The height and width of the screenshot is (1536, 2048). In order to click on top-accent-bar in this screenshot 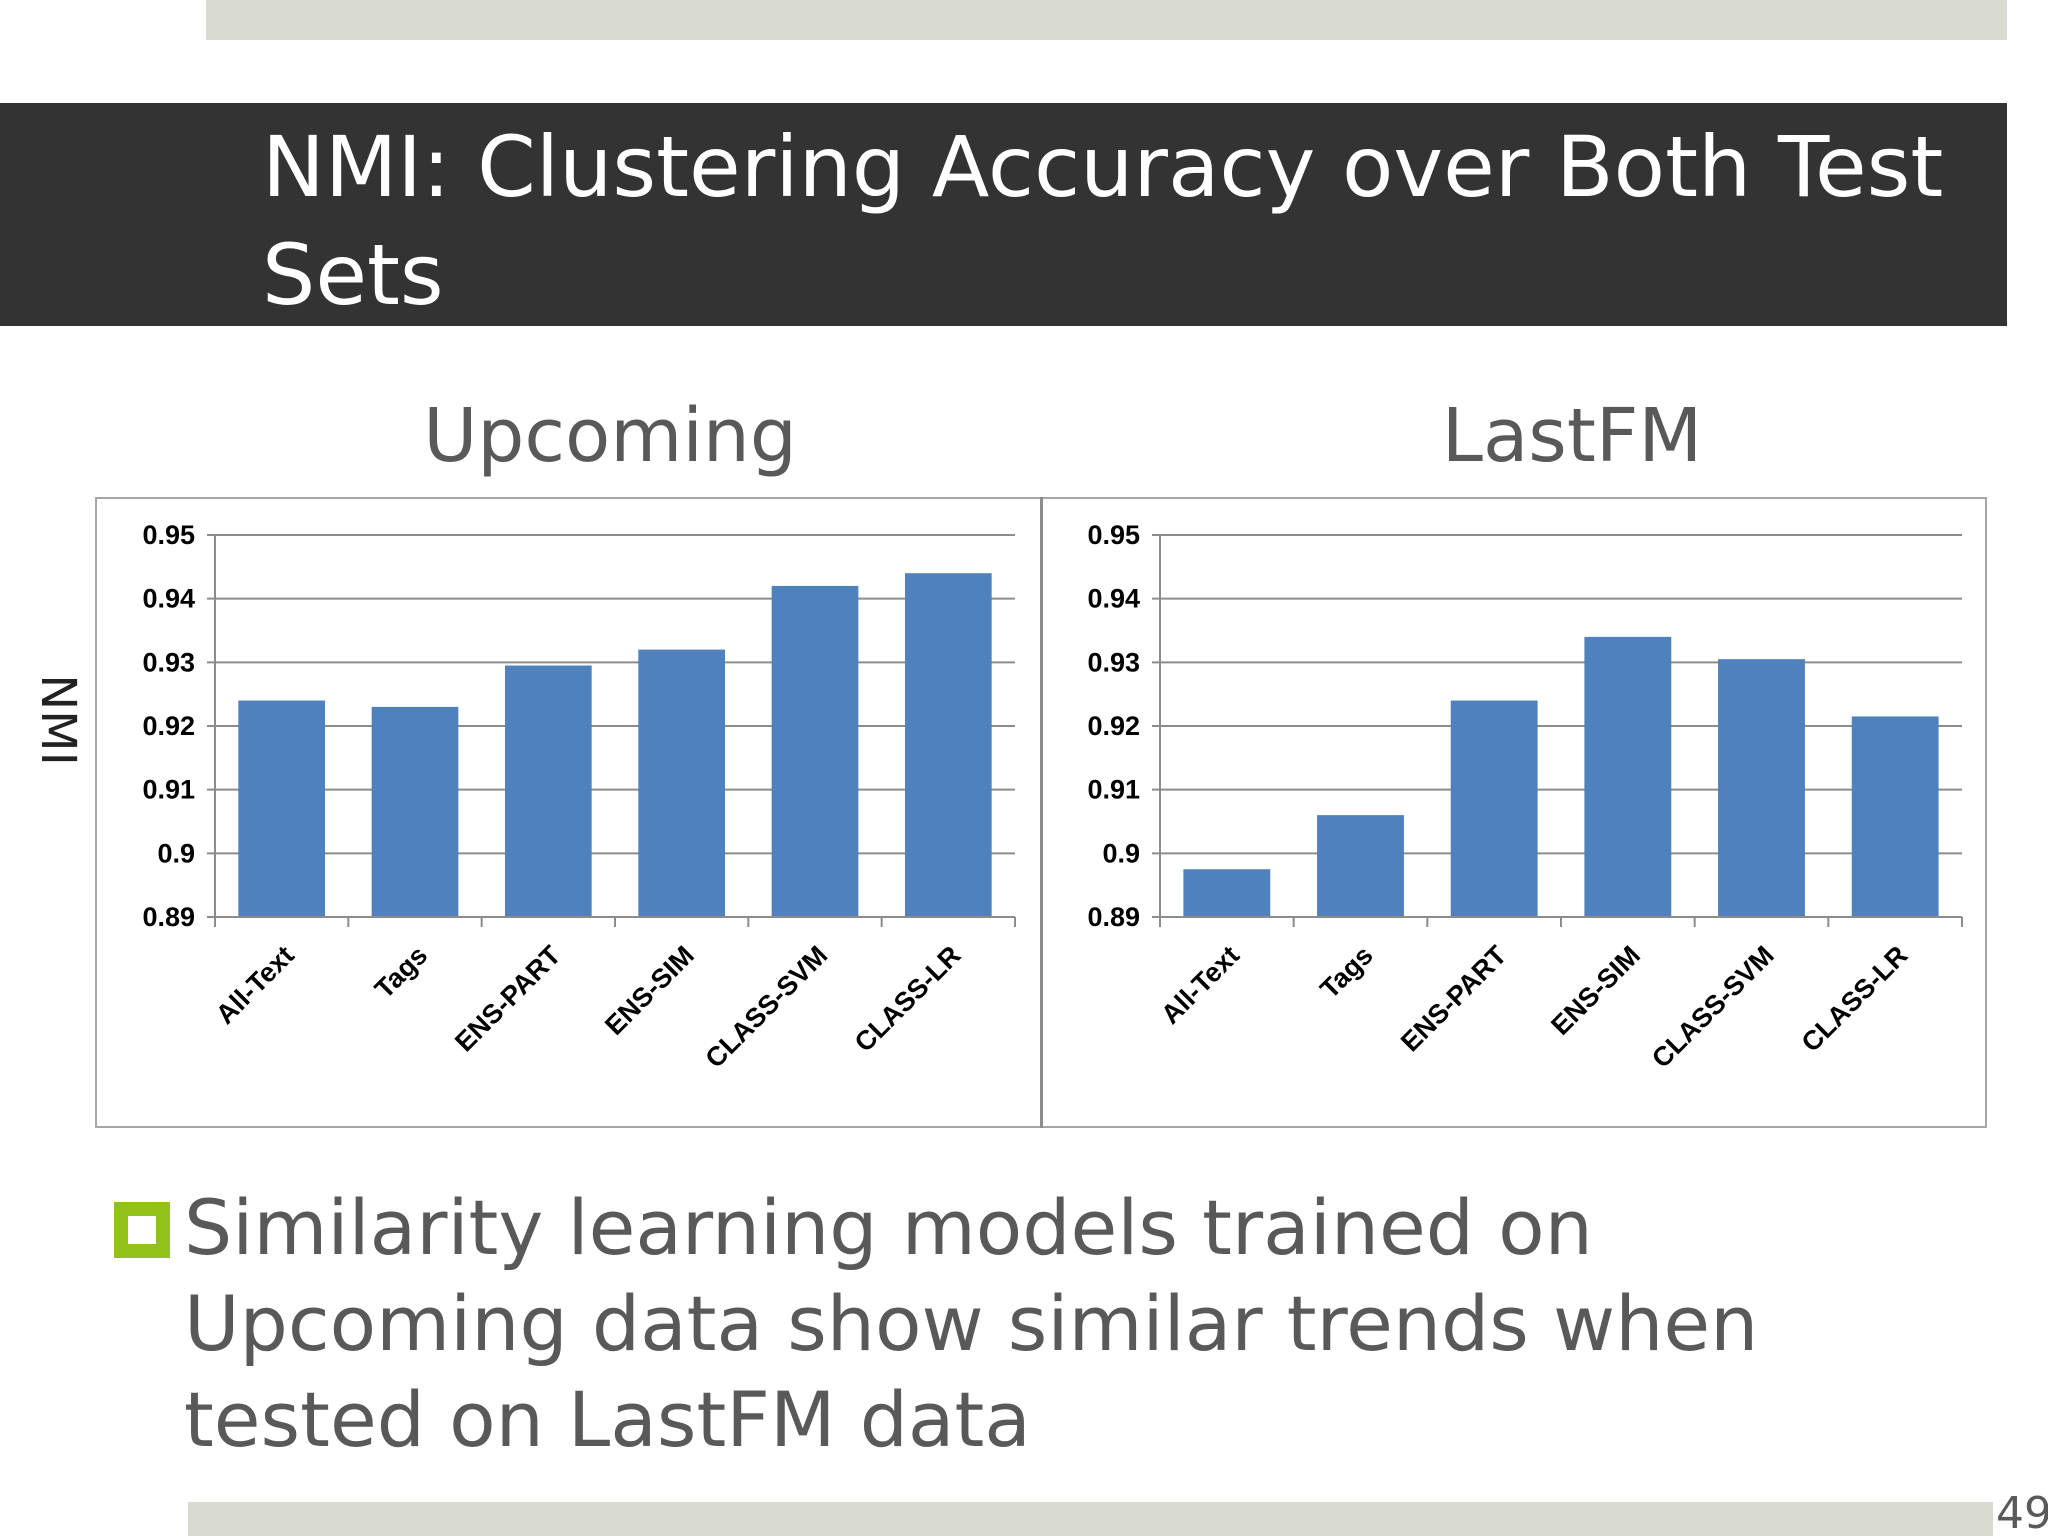, I will do `click(1106, 20)`.